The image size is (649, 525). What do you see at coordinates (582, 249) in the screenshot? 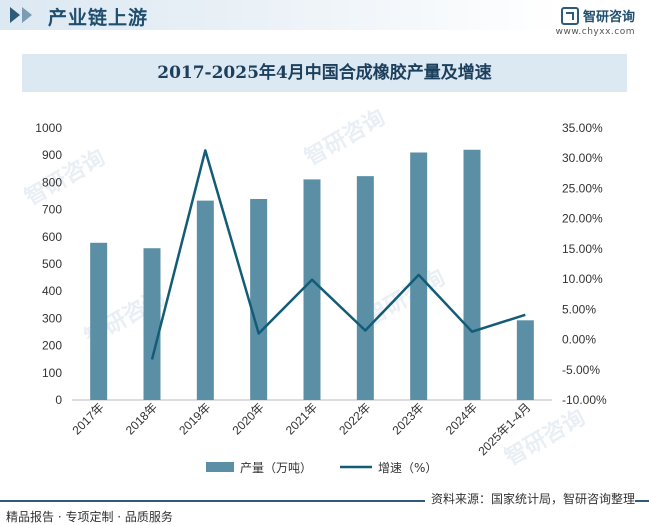
I see `y-right-tick-label: 15.00%` at bounding box center [582, 249].